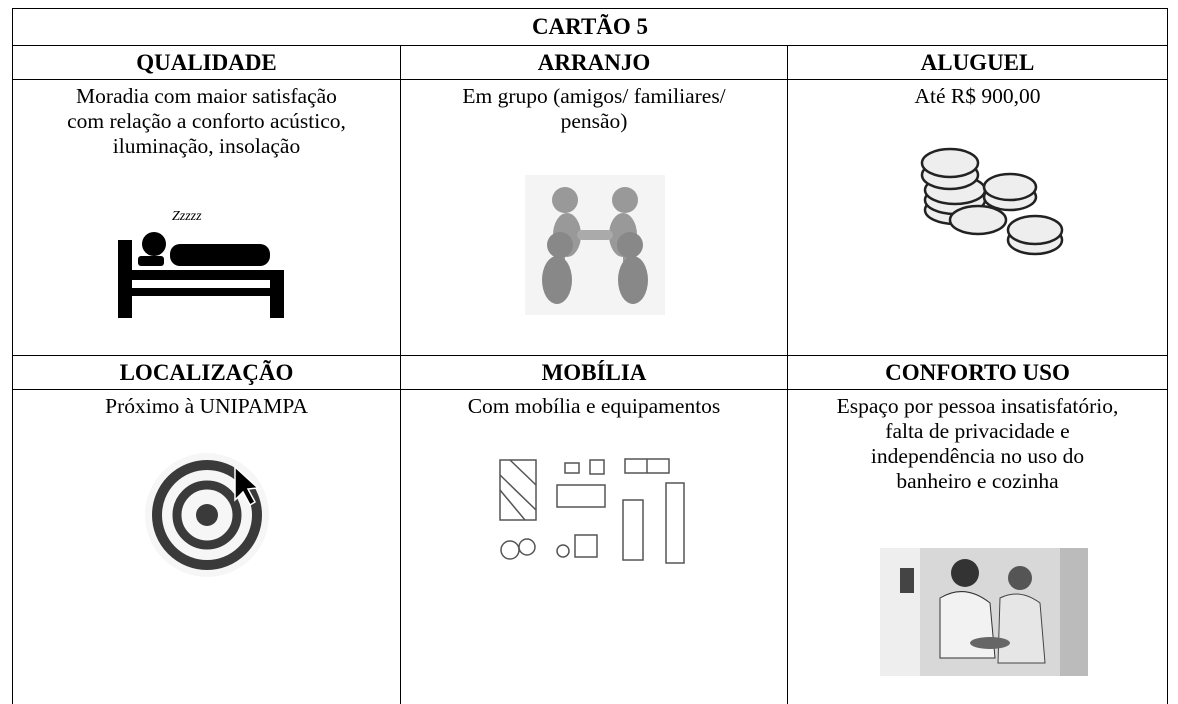  I want to click on cell-line: Em grupo (amigos/ familiares/, so click(594, 96).